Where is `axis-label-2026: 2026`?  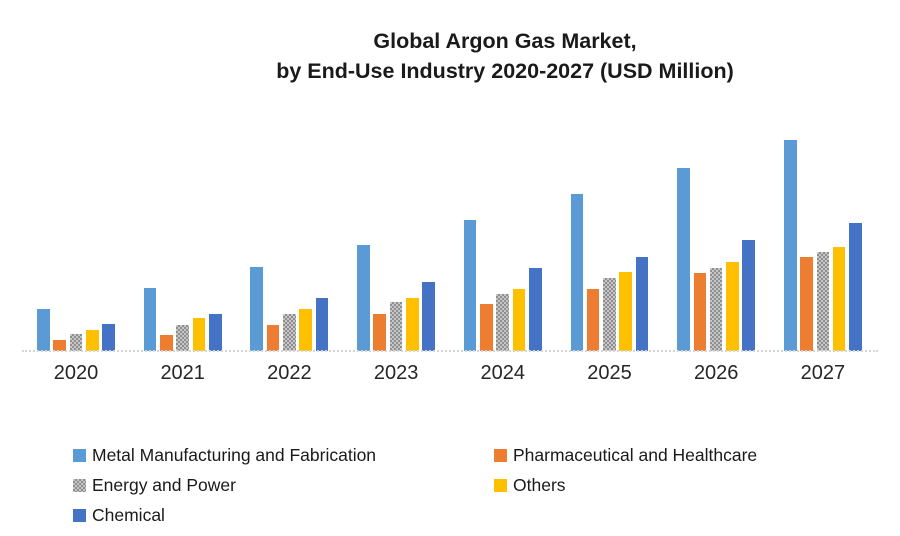 axis-label-2026: 2026 is located at coordinates (716, 373).